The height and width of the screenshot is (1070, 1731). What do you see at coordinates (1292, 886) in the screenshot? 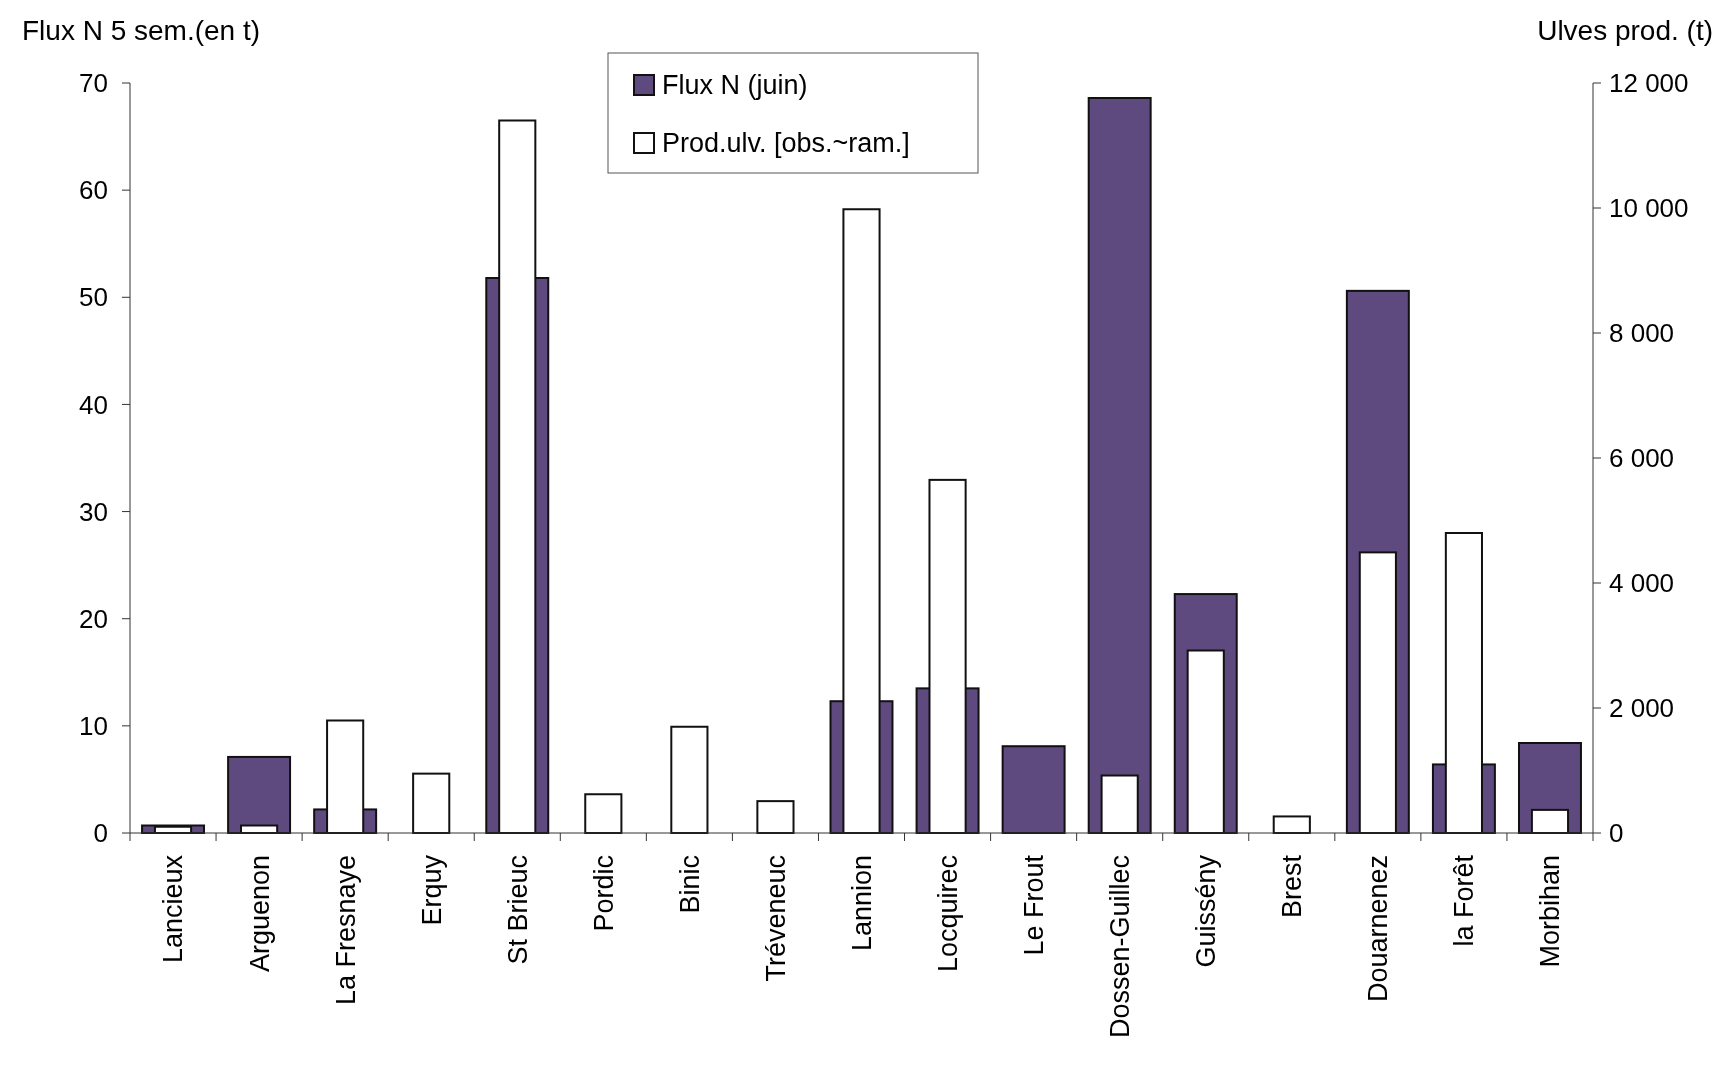
I see `x-tick-label: Brest` at bounding box center [1292, 886].